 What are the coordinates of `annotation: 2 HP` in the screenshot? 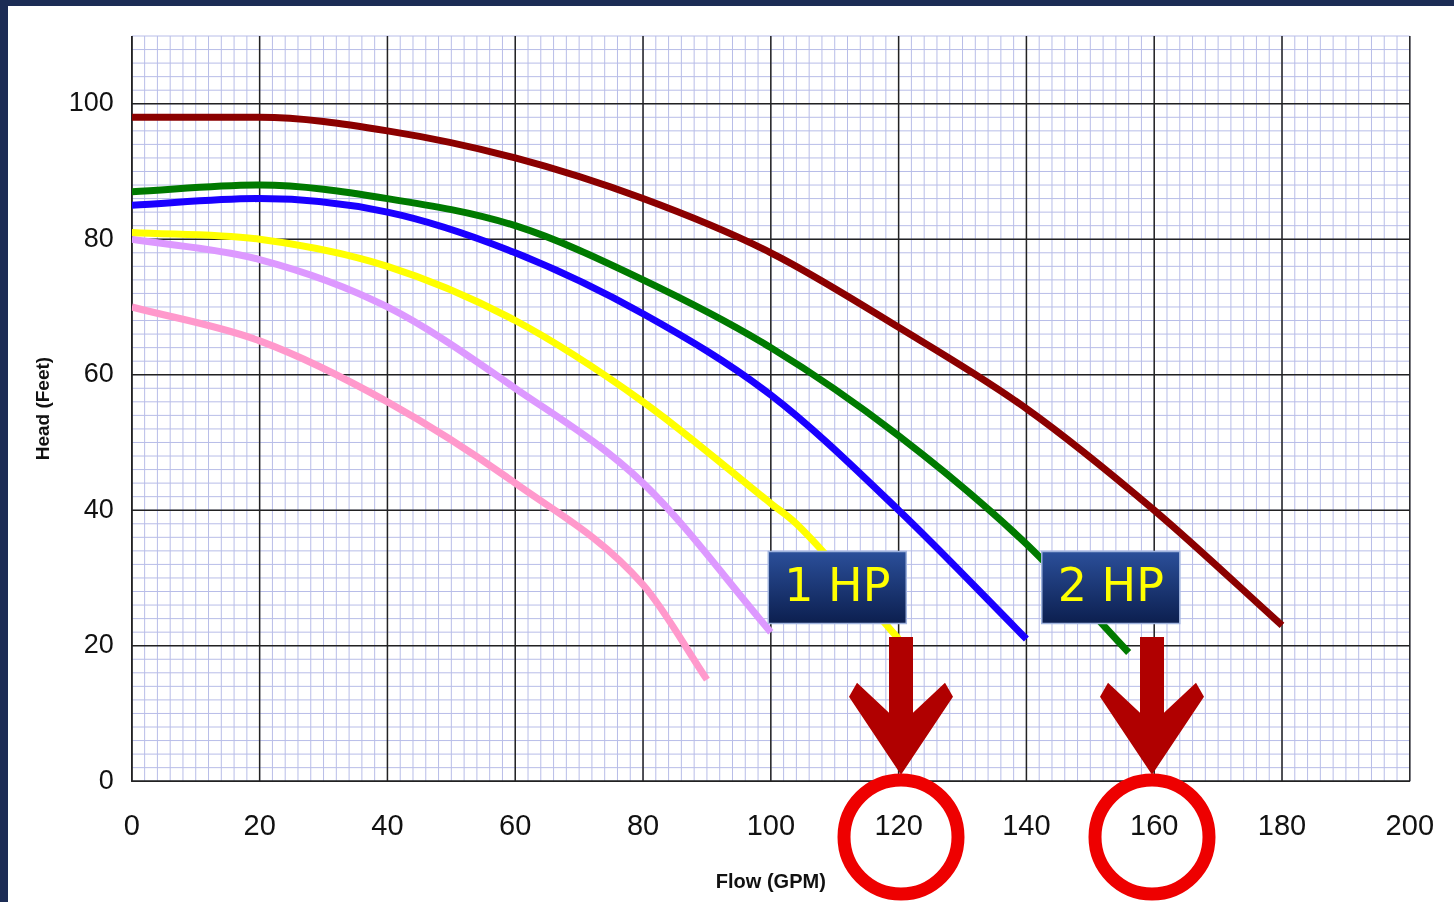 It's located at (1110, 585).